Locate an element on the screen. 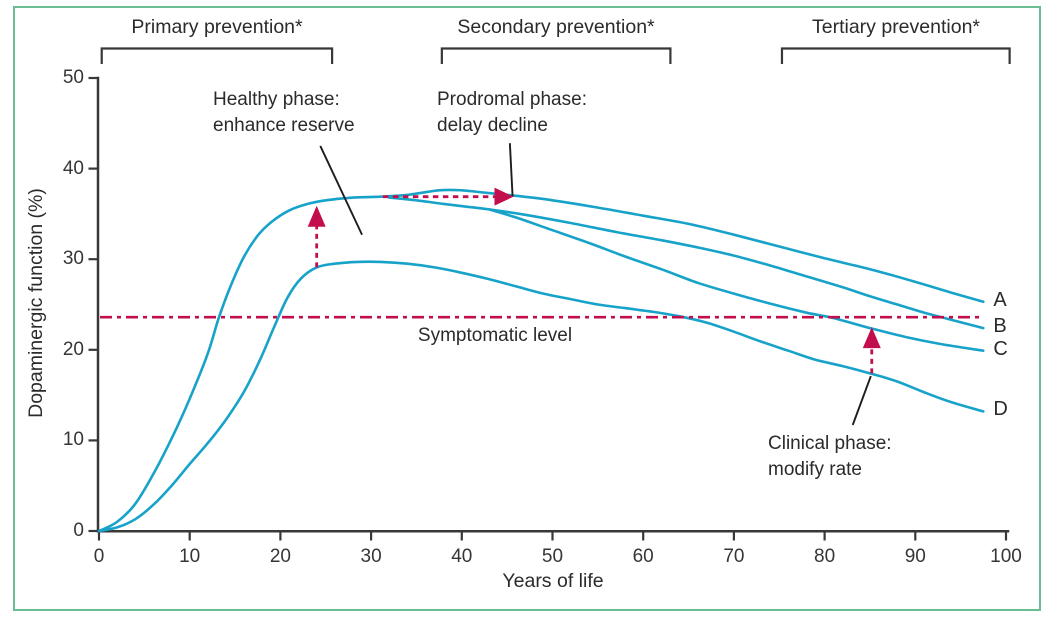  healthy-phase-annotation: Healthy phase: enhance reserve is located at coordinates (284, 113).